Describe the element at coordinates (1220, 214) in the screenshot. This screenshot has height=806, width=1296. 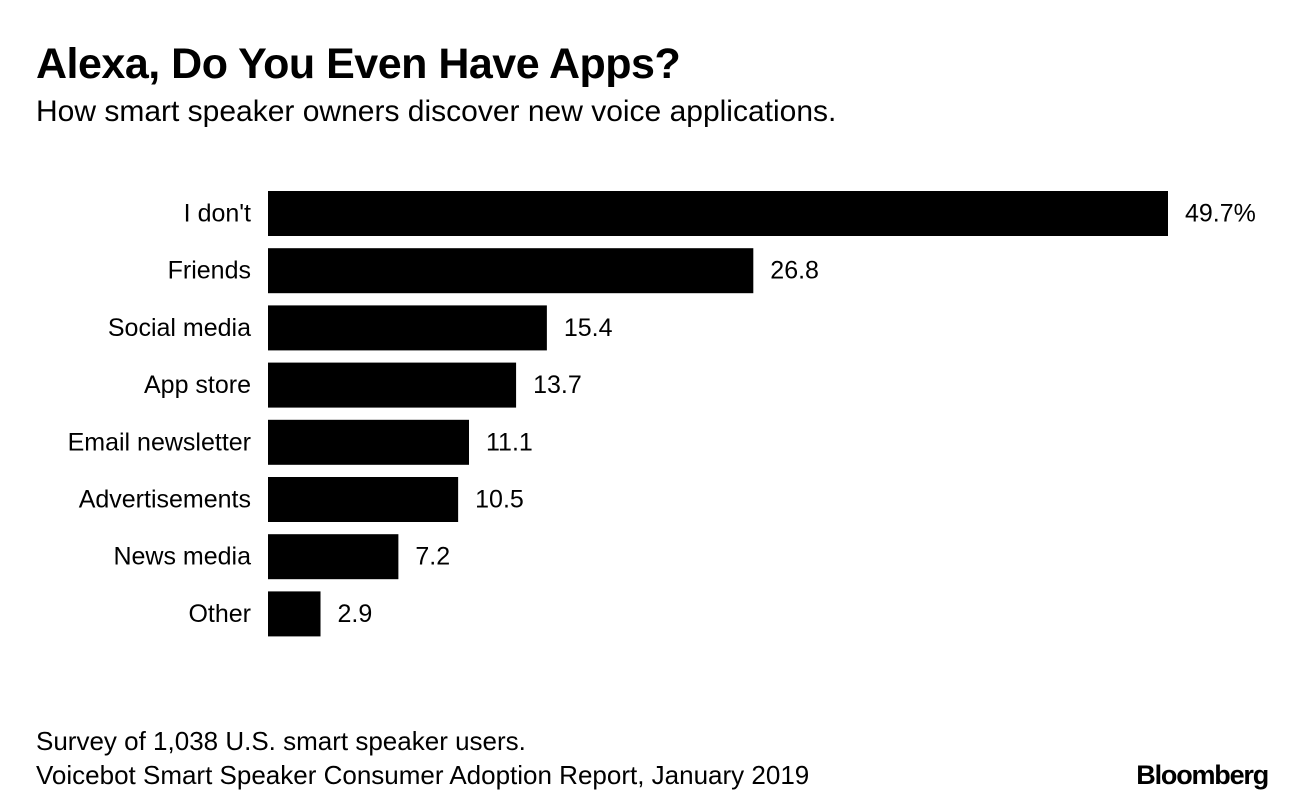
I see `value-label: 49.7%` at that location.